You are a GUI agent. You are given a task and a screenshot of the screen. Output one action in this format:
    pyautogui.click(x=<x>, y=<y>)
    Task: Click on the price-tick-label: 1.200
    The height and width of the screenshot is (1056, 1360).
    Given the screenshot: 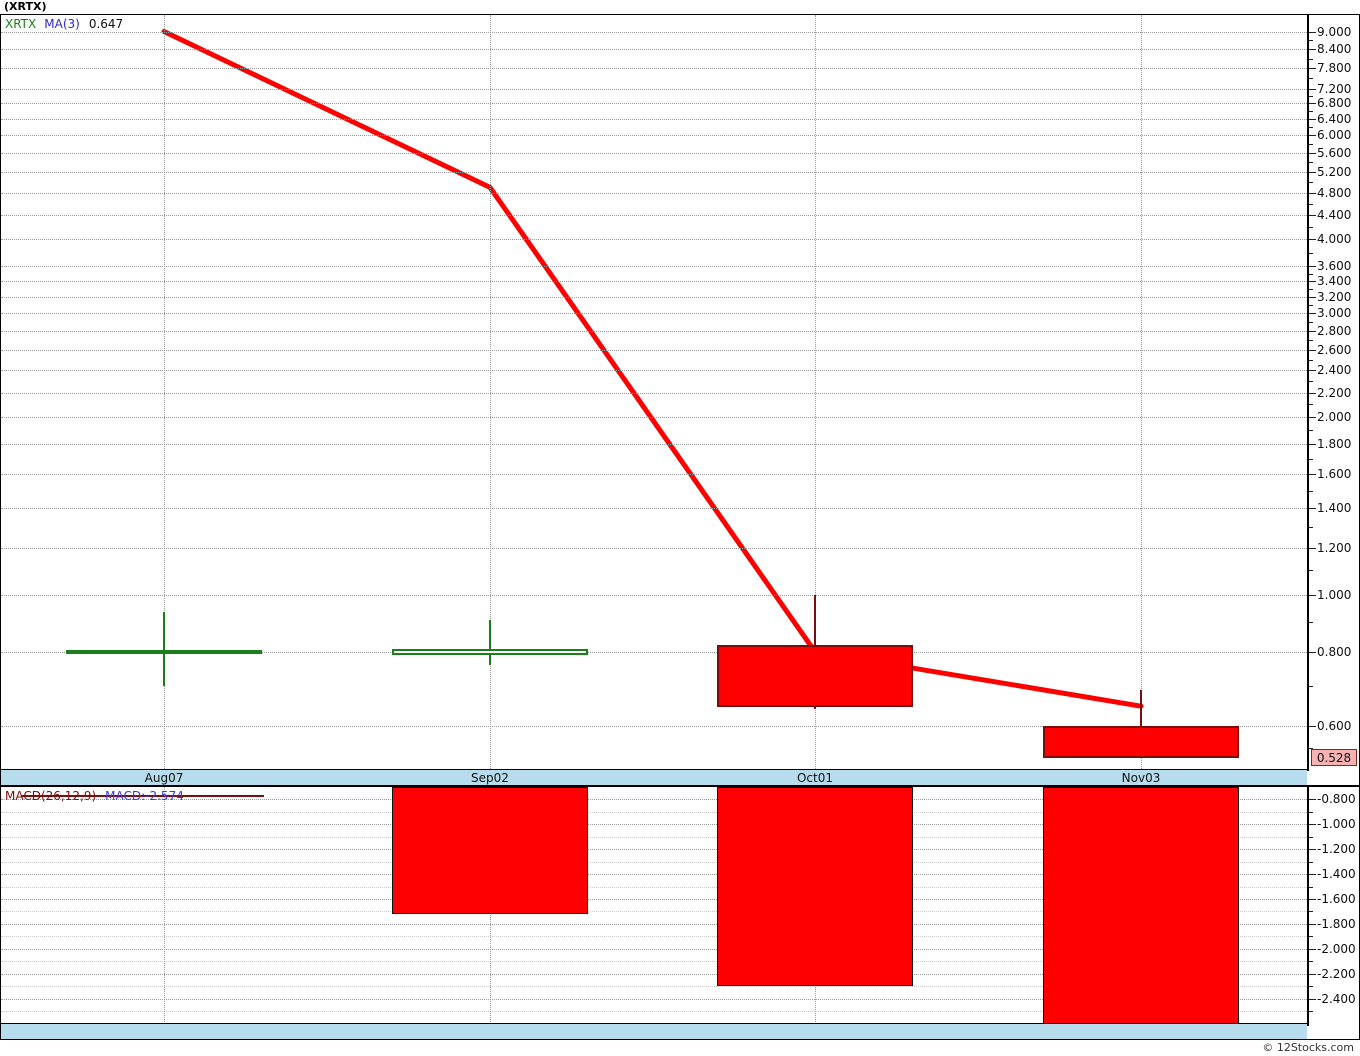 What is the action you would take?
    pyautogui.click(x=1334, y=547)
    